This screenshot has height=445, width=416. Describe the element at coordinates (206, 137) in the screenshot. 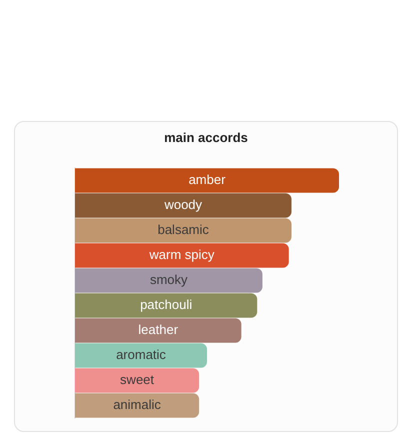

I see `chart-title: main accords` at that location.